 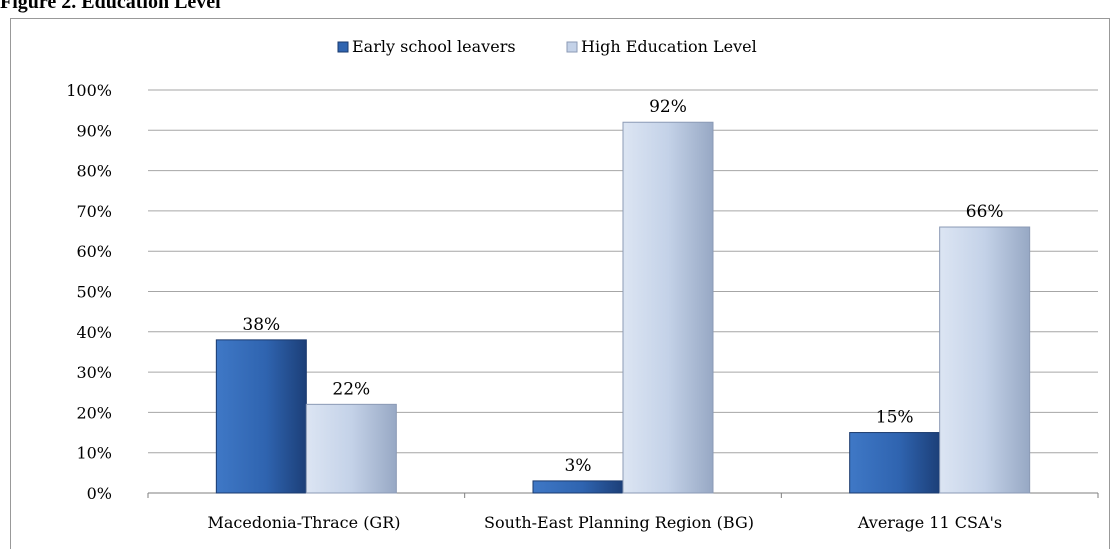 I want to click on y-tick-label: 70%, so click(x=94, y=211).